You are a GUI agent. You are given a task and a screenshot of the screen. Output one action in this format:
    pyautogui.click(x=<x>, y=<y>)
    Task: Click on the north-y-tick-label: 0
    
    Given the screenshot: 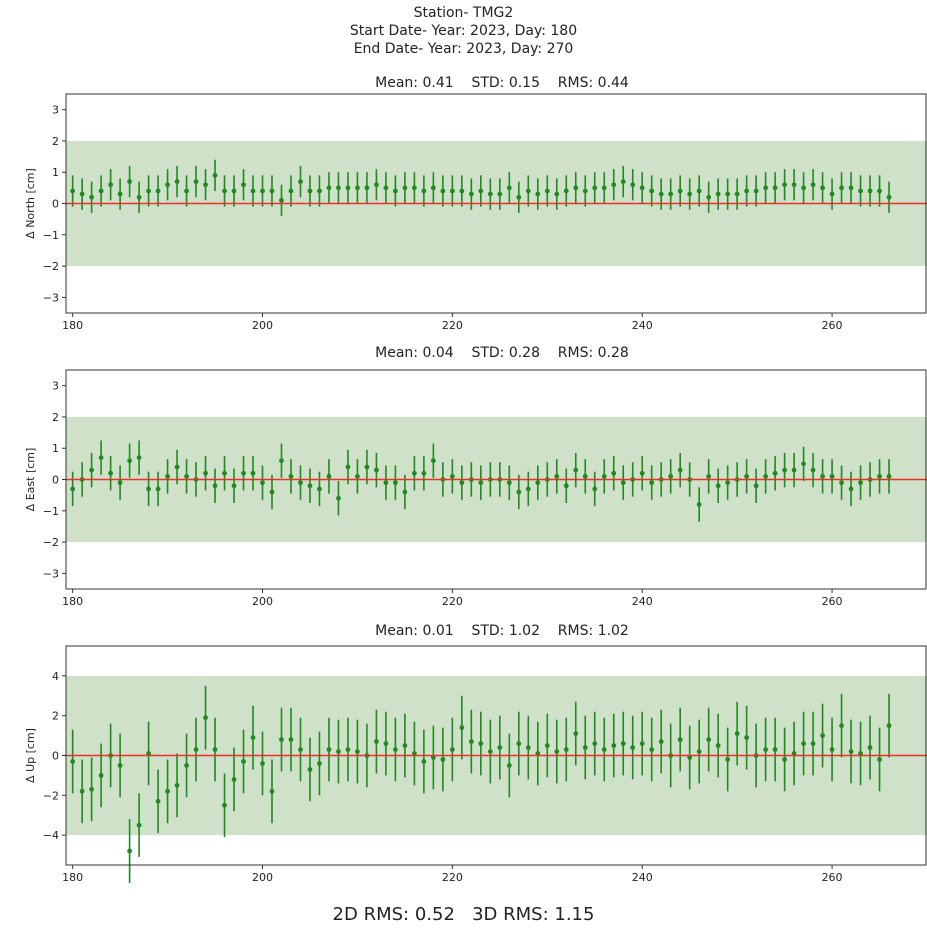 What is the action you would take?
    pyautogui.click(x=55, y=204)
    